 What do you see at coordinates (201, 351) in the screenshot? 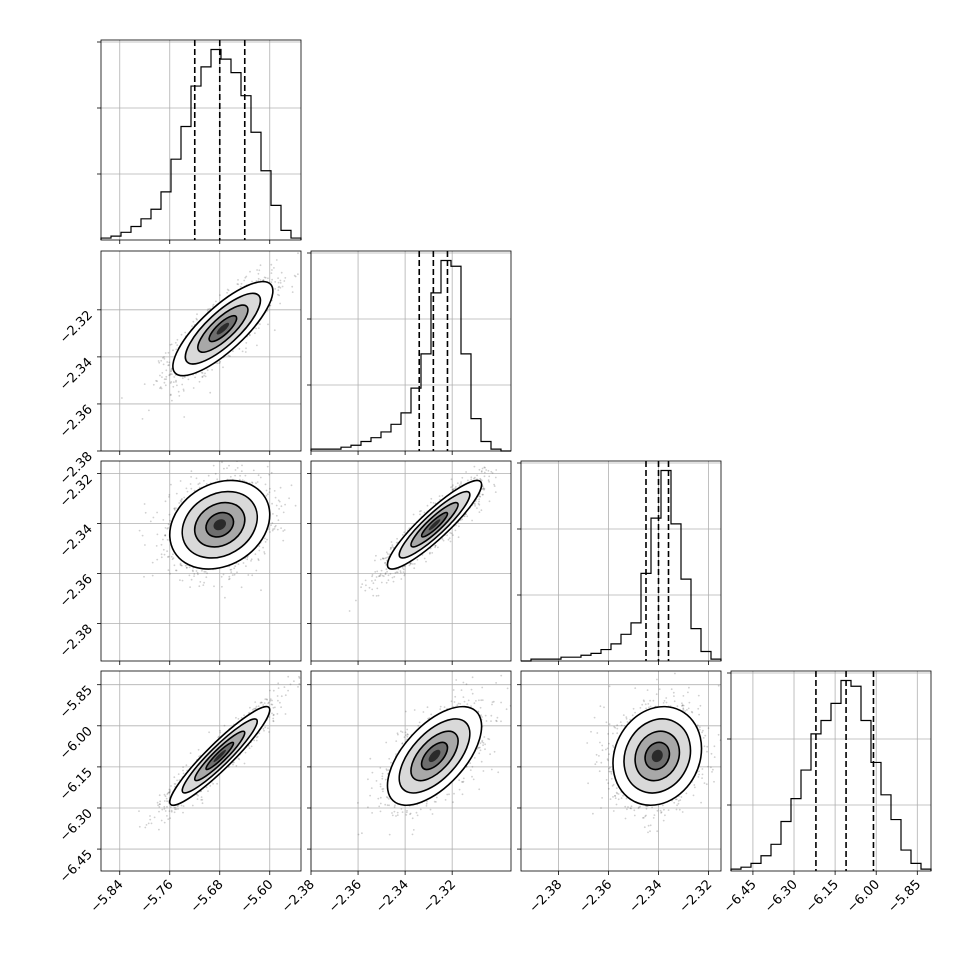
I see `axes-frame` at bounding box center [201, 351].